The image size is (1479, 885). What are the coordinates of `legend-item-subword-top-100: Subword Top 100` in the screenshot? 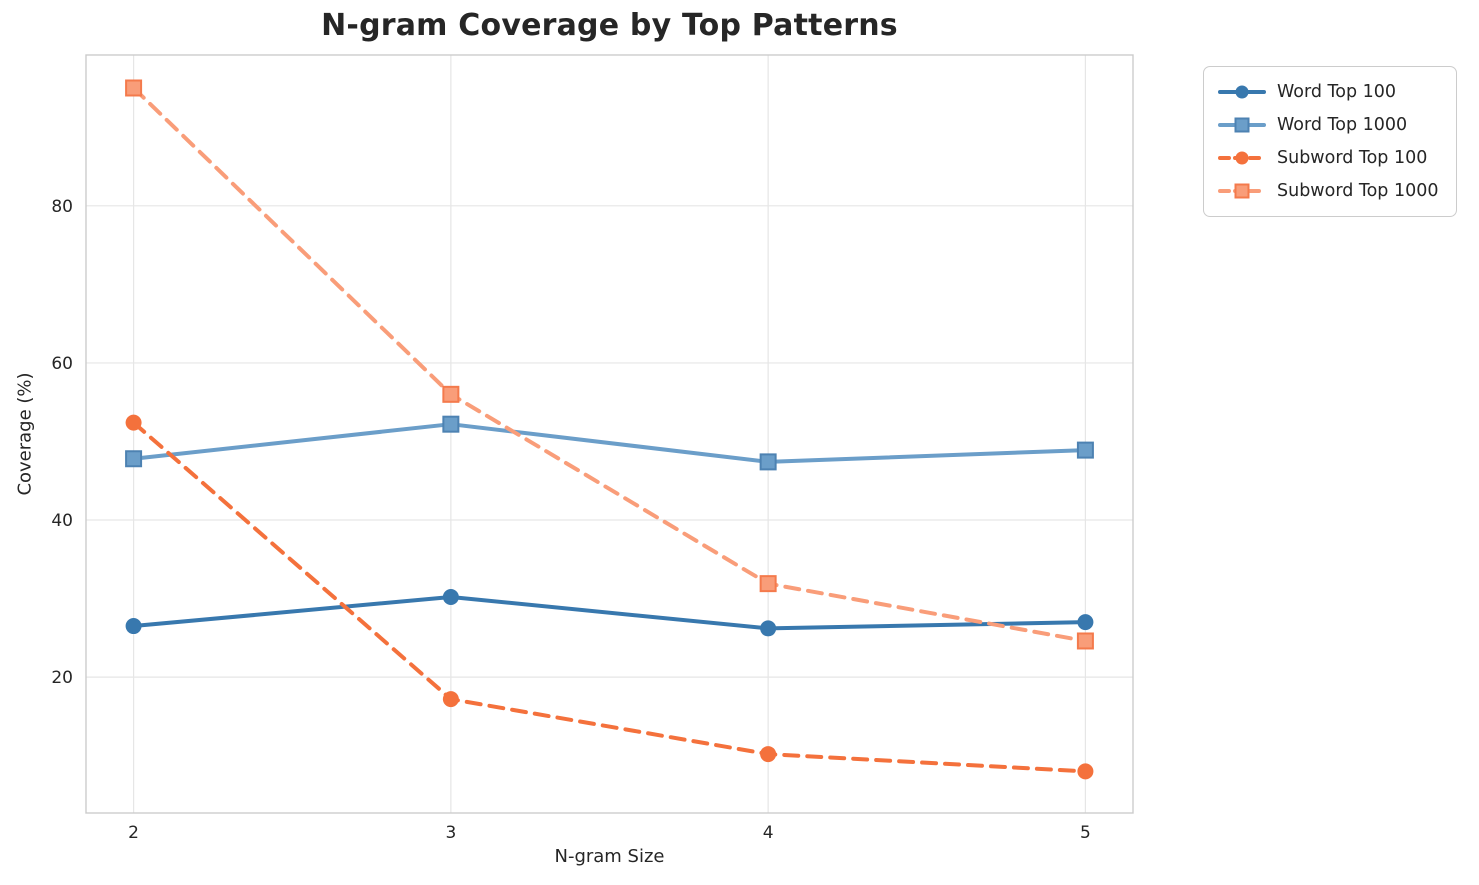 It's located at (1330, 158).